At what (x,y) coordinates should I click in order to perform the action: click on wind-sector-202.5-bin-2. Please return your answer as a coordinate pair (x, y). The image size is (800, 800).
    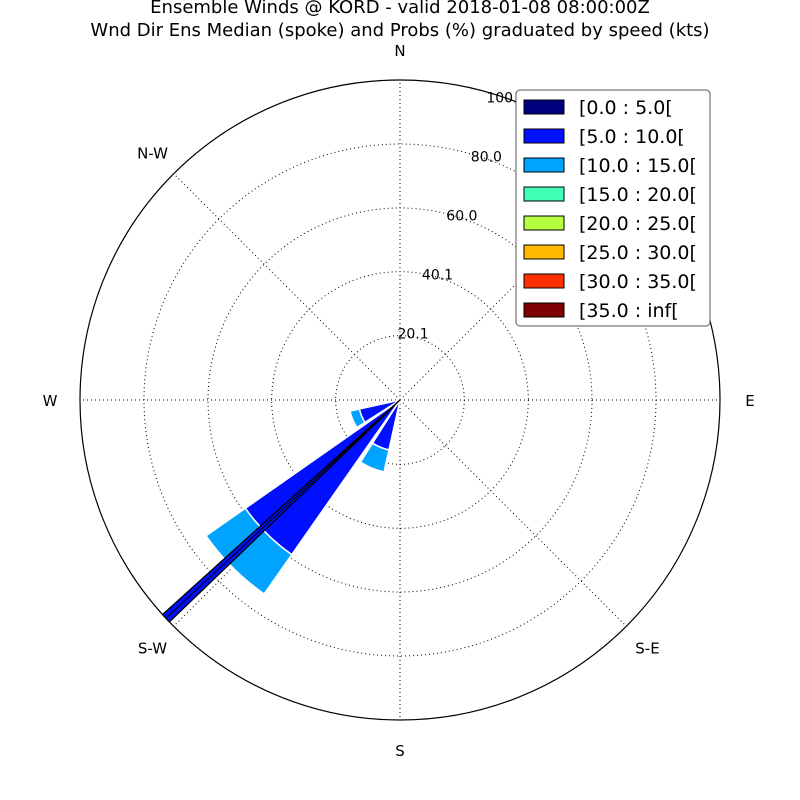
    Looking at the image, I should click on (374, 457).